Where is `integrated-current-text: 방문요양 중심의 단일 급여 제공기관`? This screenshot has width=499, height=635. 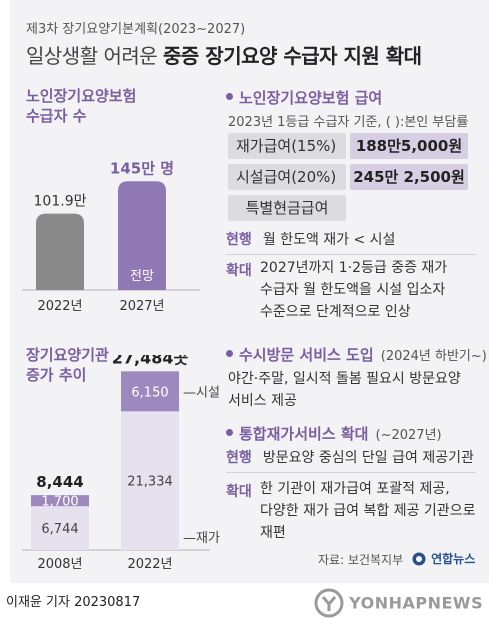
integrated-current-text: 방문요양 중심의 단일 급여 제공기관 is located at coordinates (368, 458).